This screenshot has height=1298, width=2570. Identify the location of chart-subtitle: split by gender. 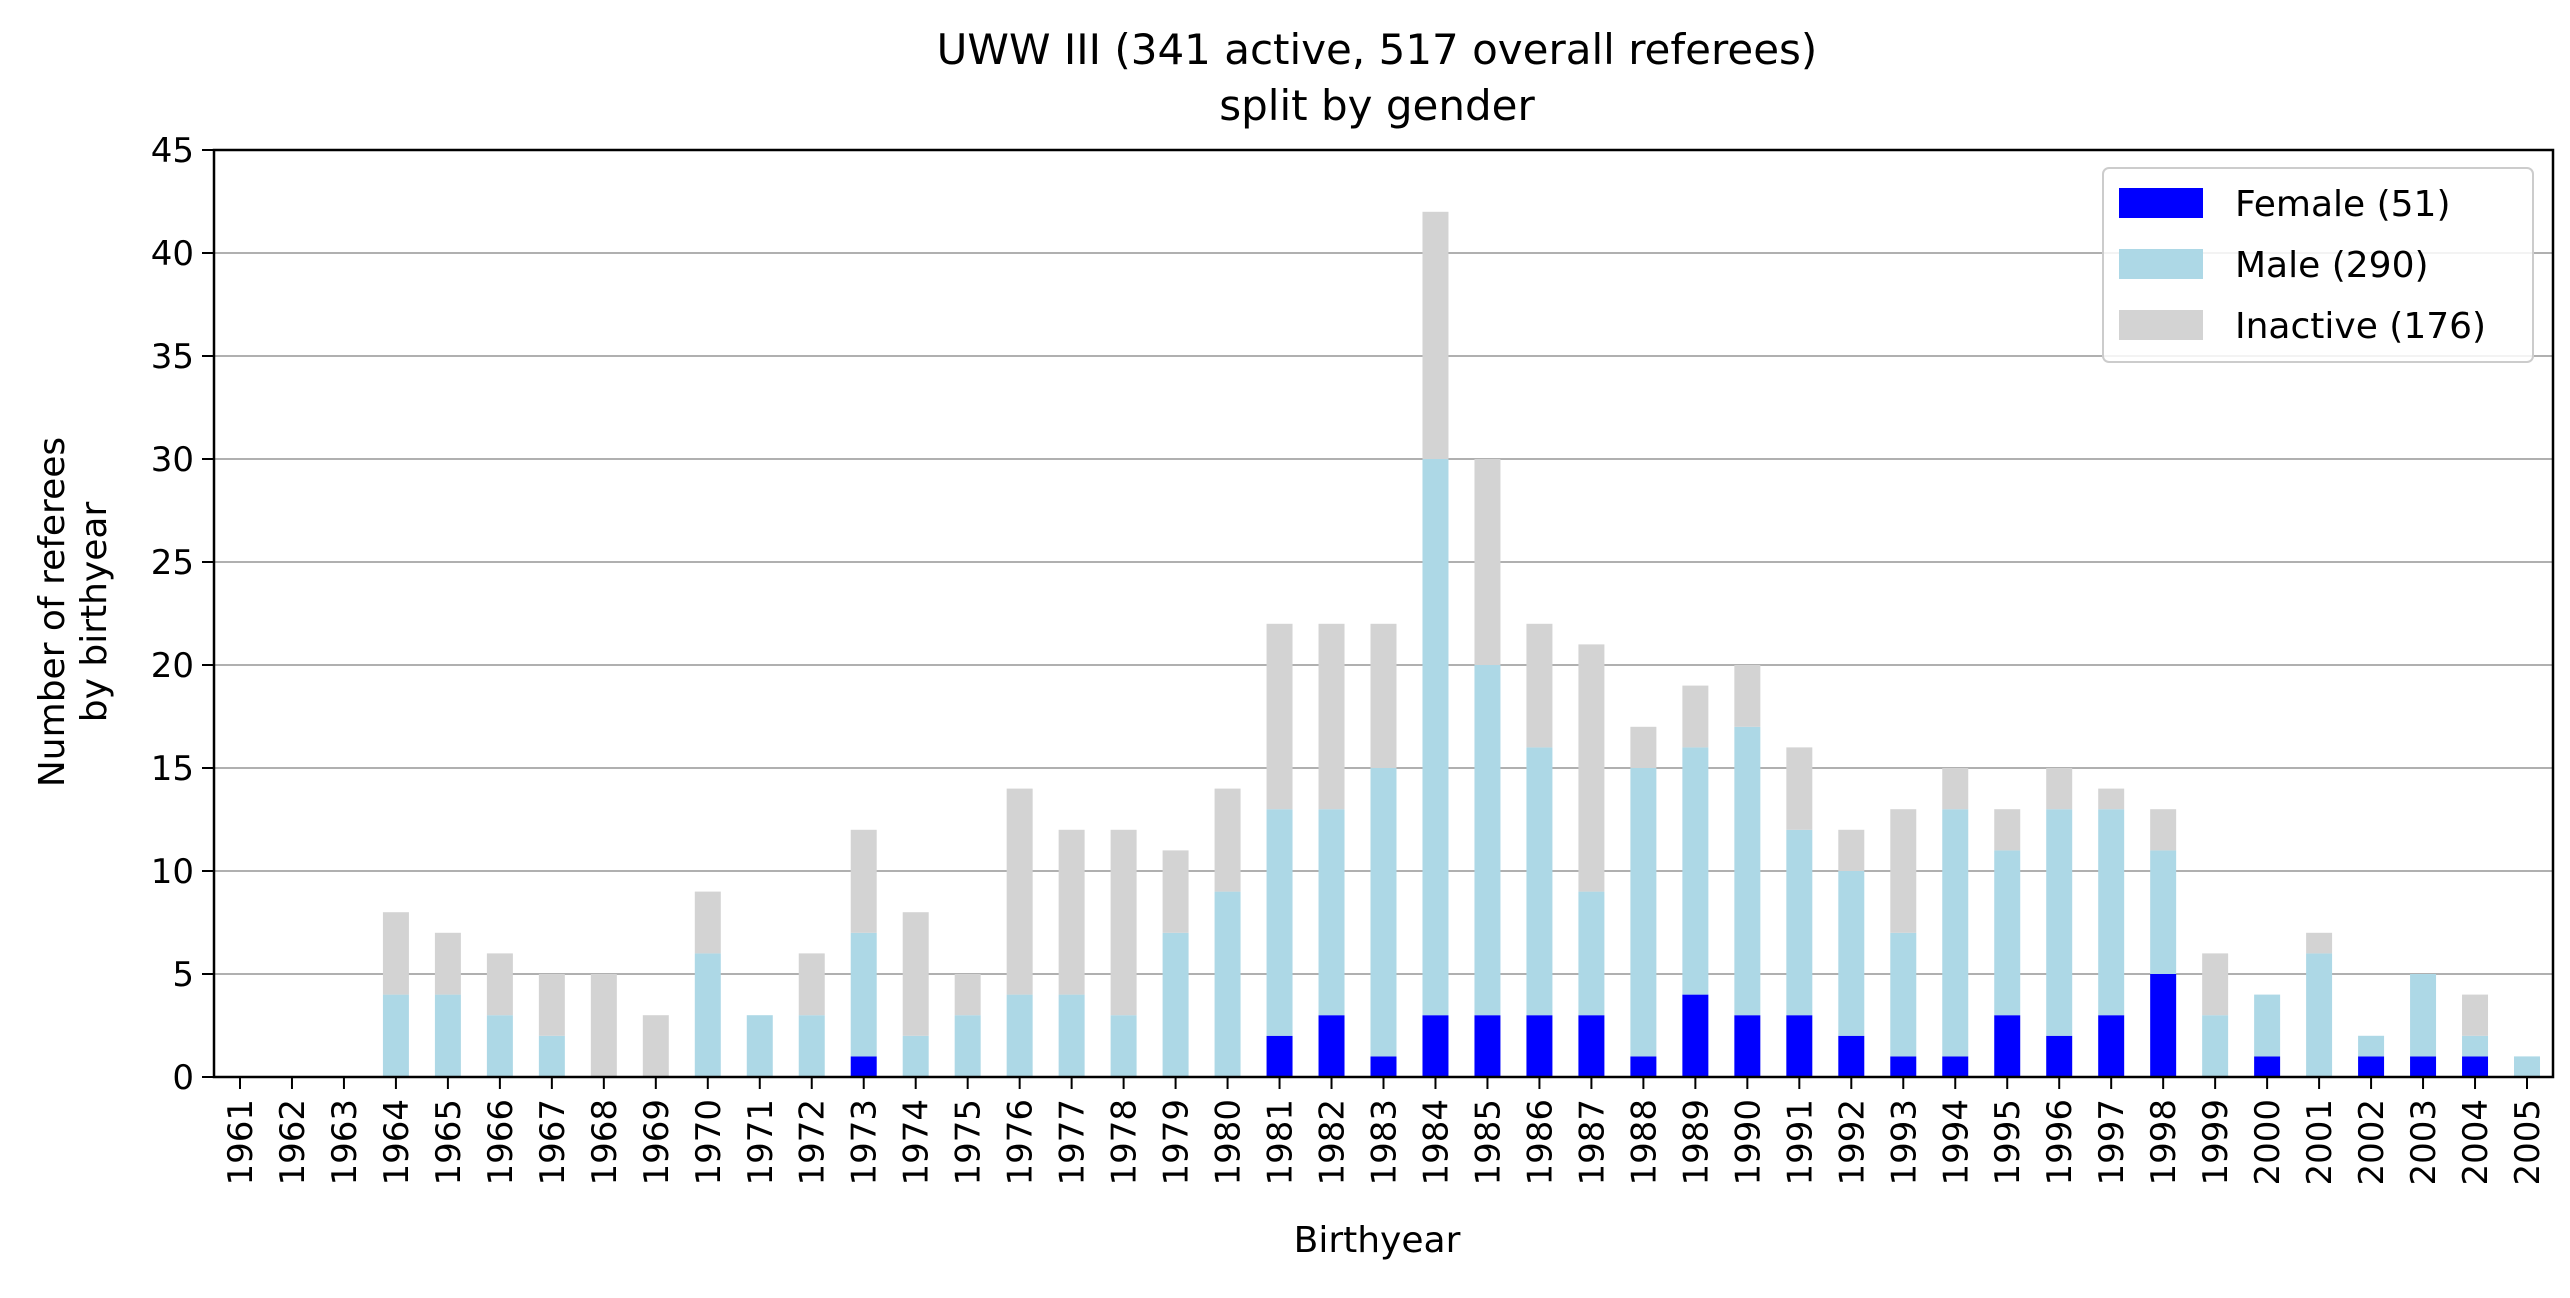
(1377, 105).